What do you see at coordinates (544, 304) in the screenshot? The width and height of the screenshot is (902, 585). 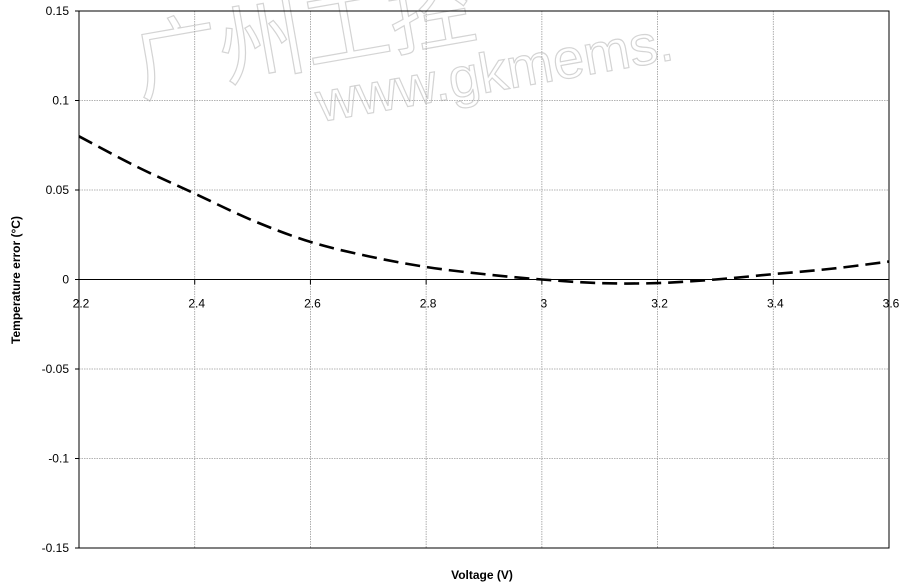 I see `x-tick-label: 3` at bounding box center [544, 304].